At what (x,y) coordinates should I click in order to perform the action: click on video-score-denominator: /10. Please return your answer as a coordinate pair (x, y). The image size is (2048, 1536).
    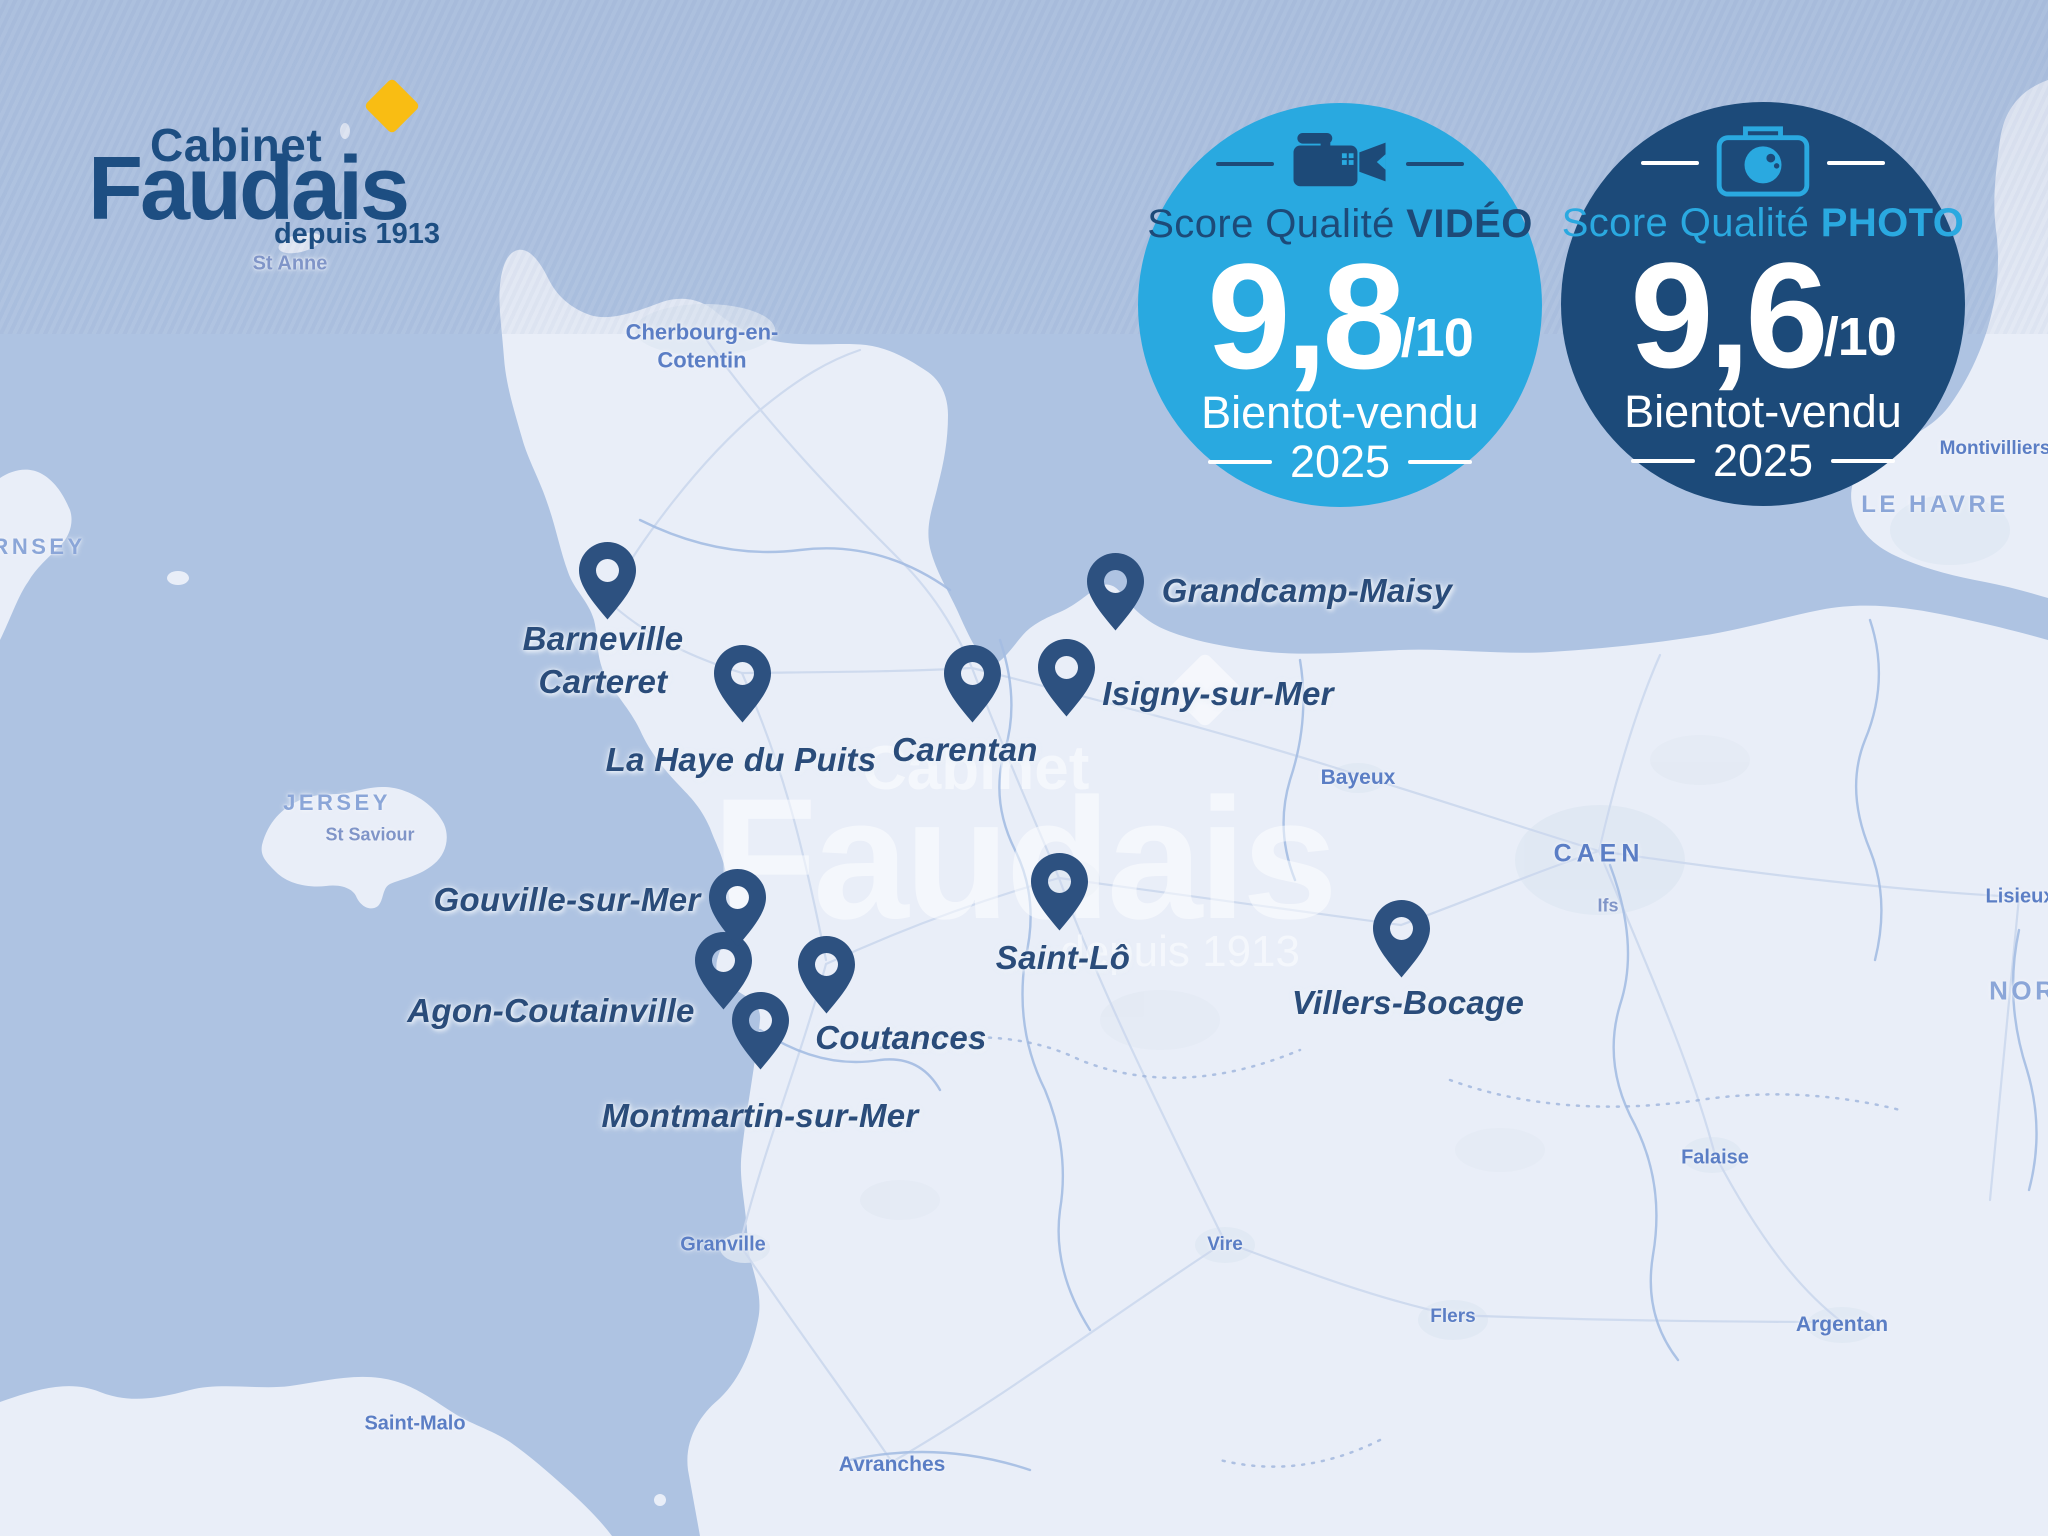
    Looking at the image, I should click on (1437, 338).